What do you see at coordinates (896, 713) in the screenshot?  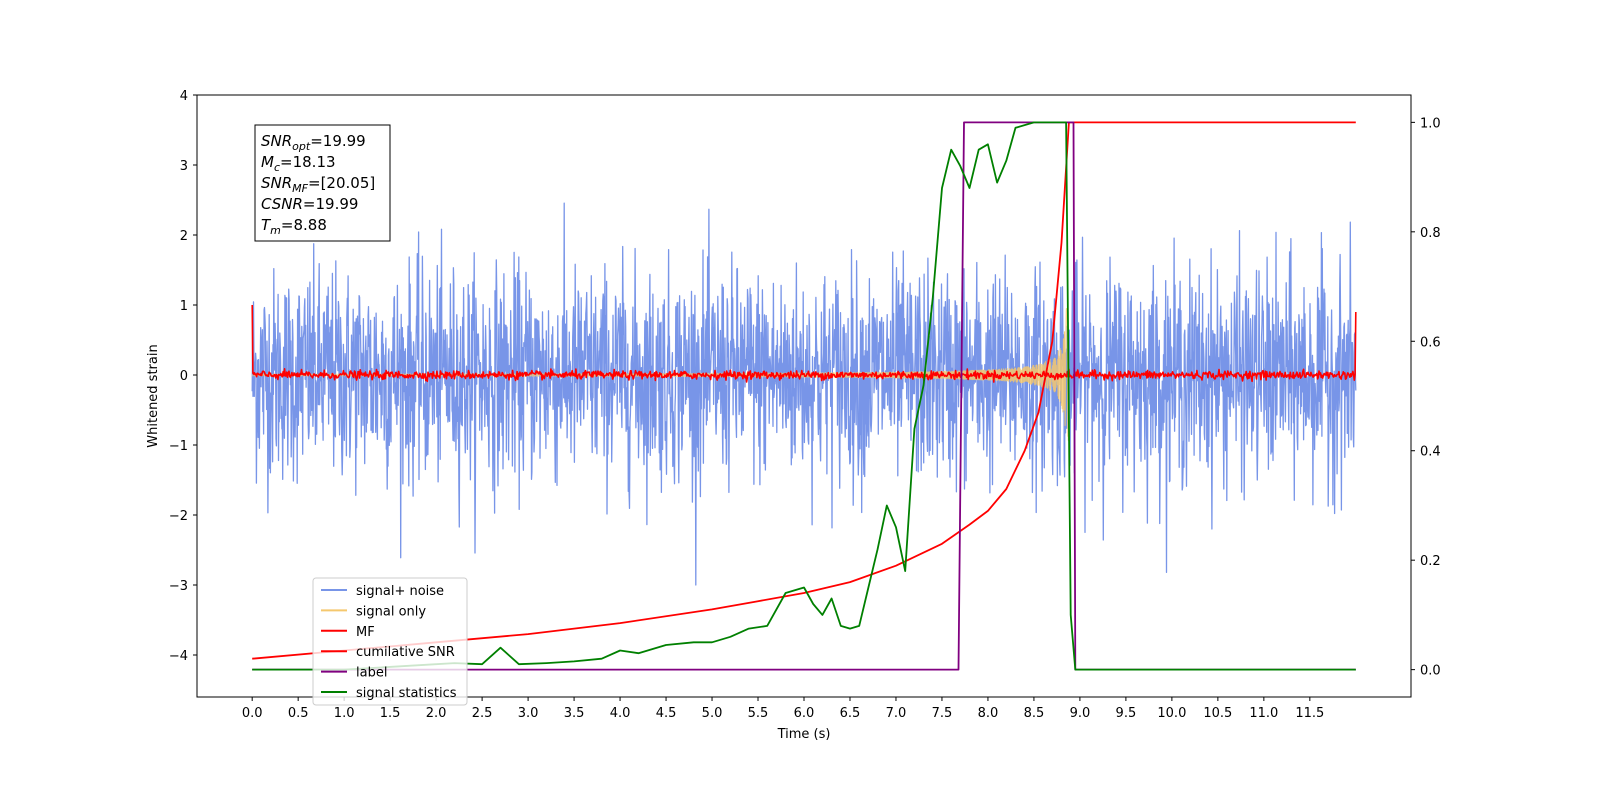 I see `x-tick-label: 7.0` at bounding box center [896, 713].